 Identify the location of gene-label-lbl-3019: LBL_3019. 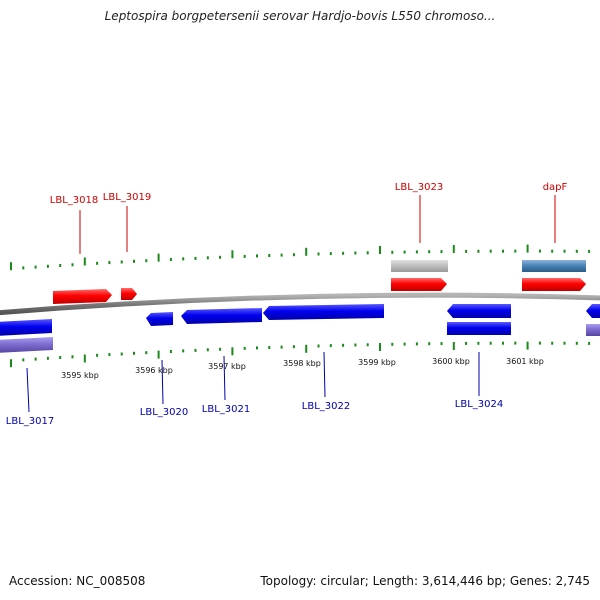
(127, 197).